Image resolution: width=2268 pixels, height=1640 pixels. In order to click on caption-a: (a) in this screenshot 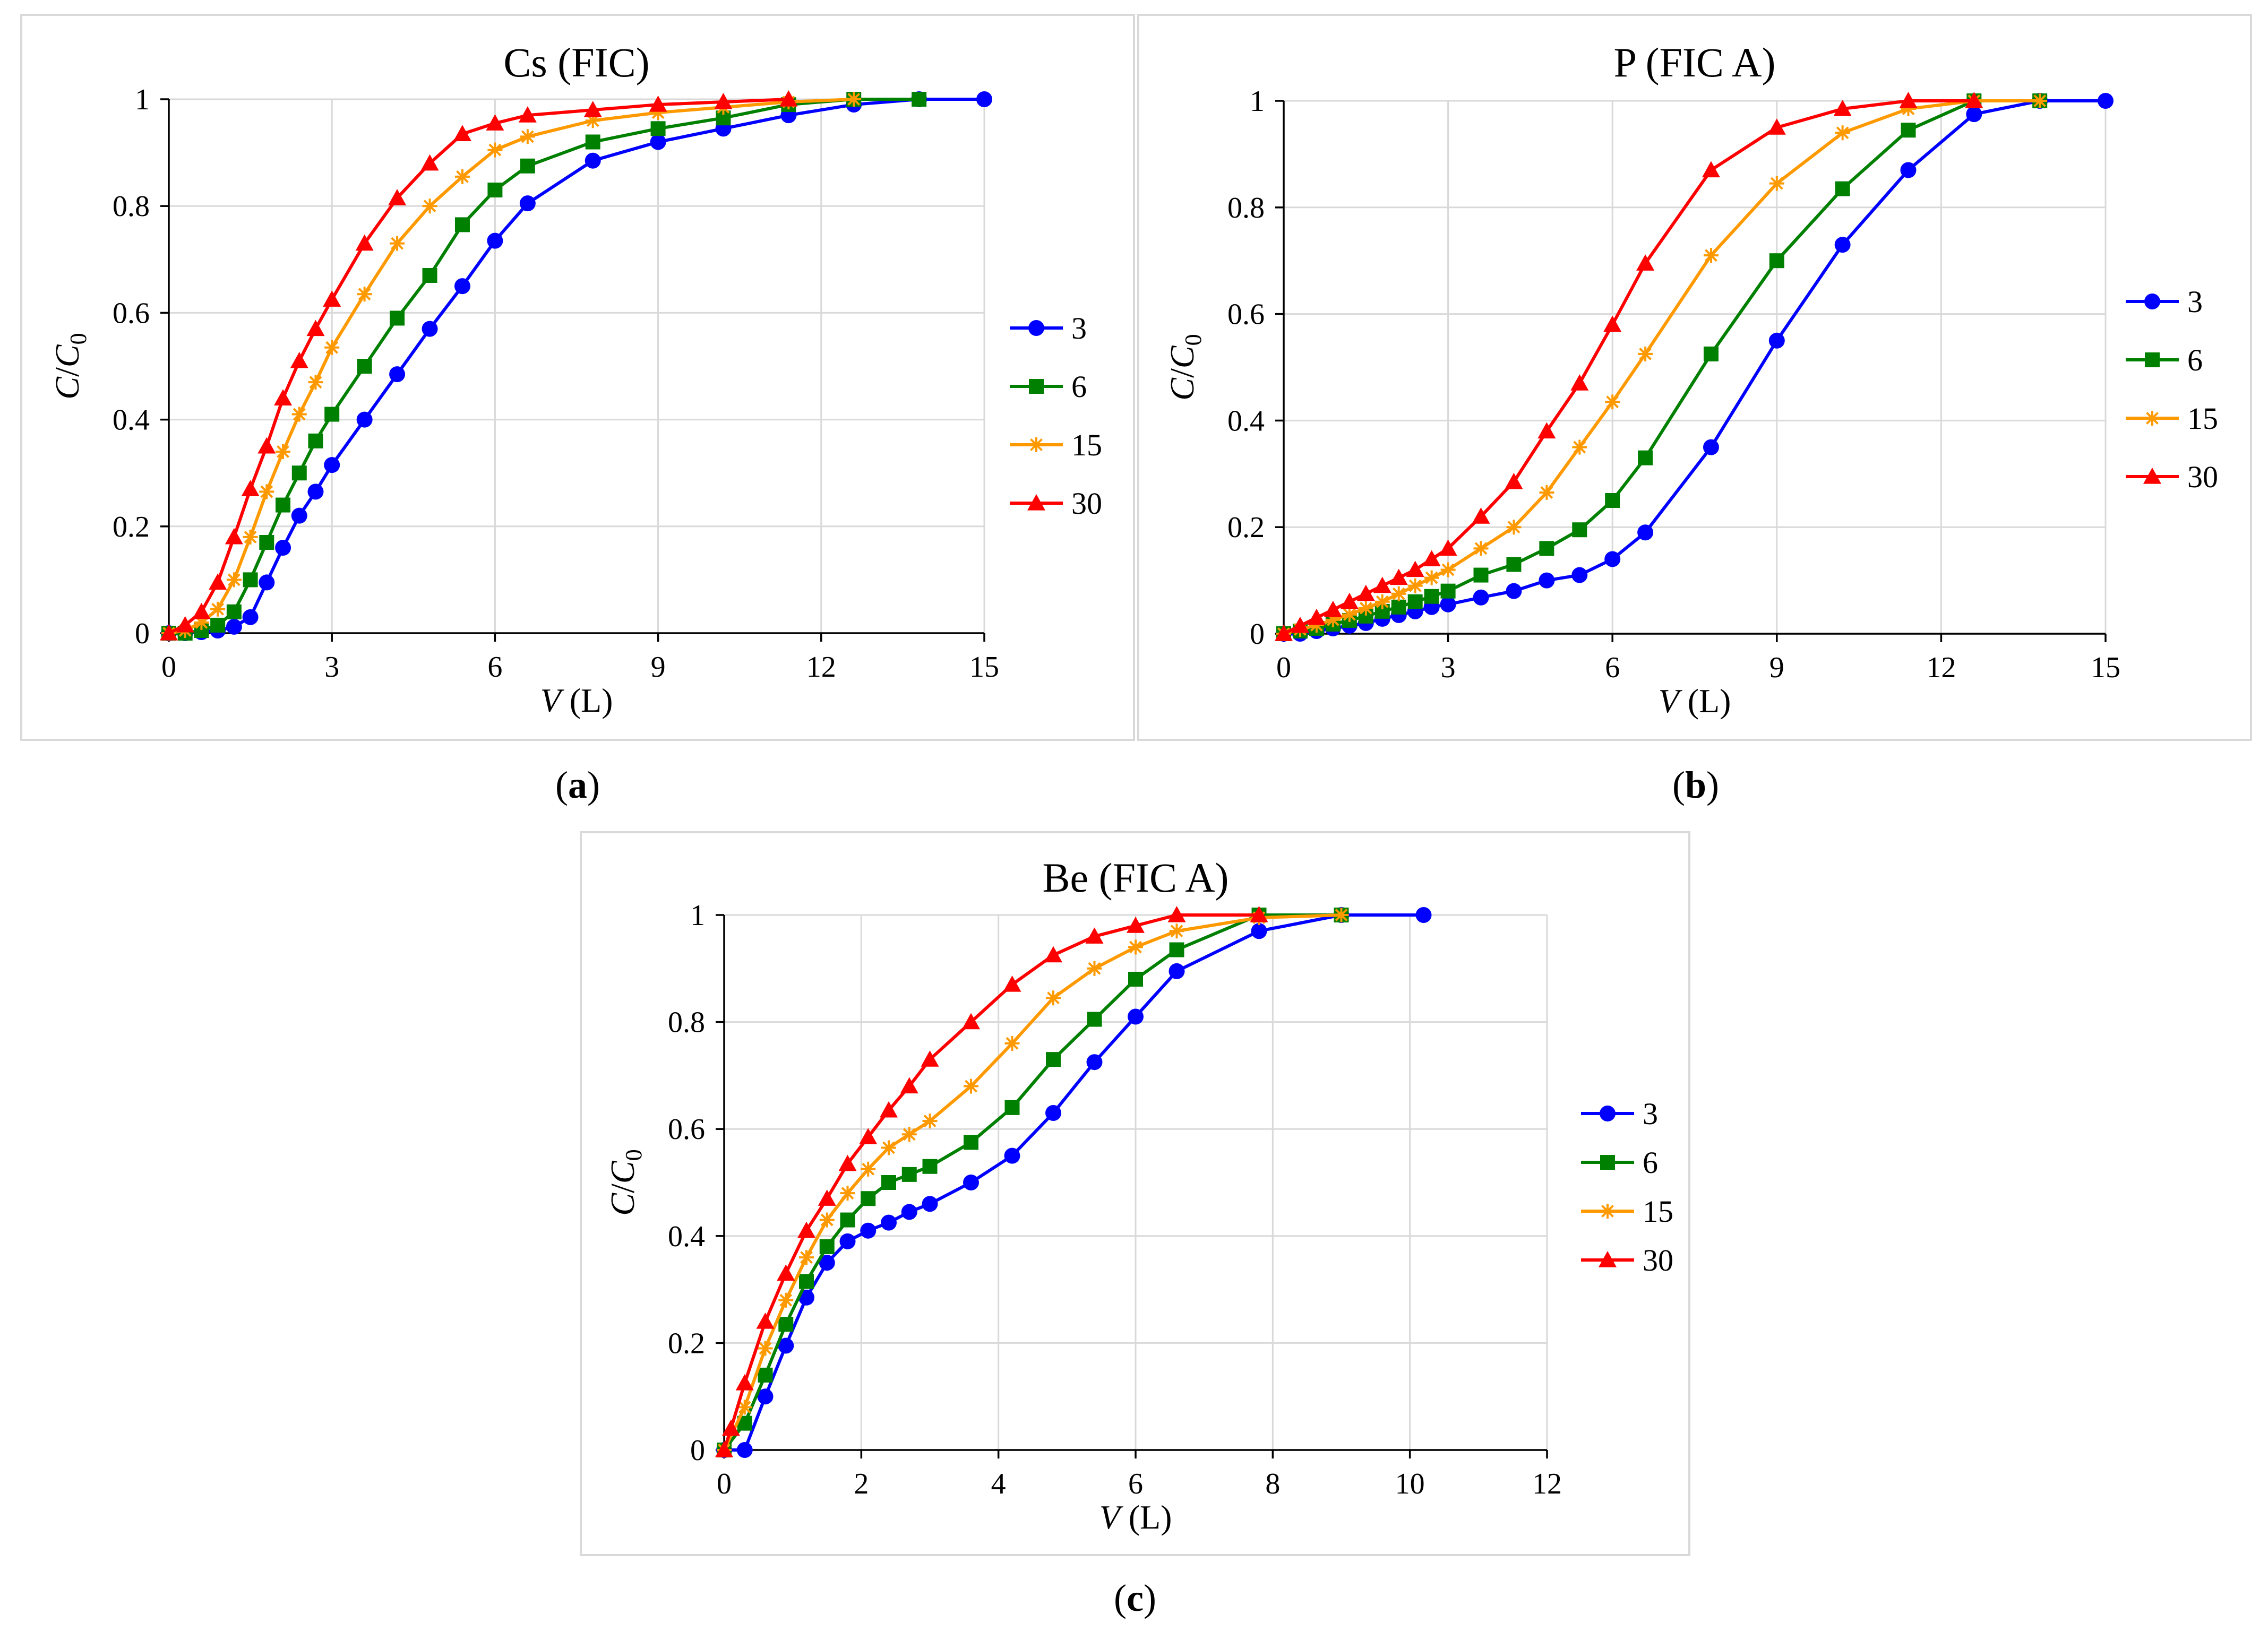, I will do `click(577, 785)`.